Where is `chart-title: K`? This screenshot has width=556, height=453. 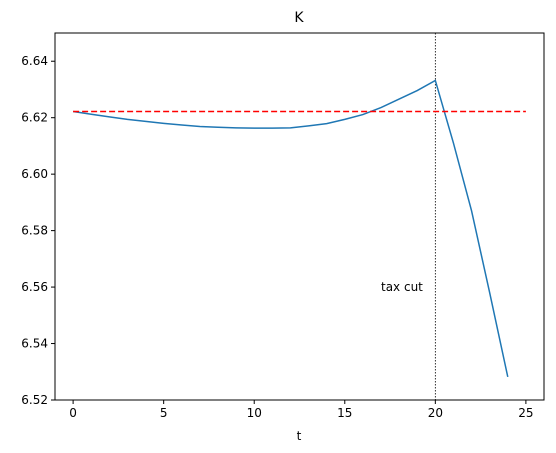 chart-title: K is located at coordinates (299, 18).